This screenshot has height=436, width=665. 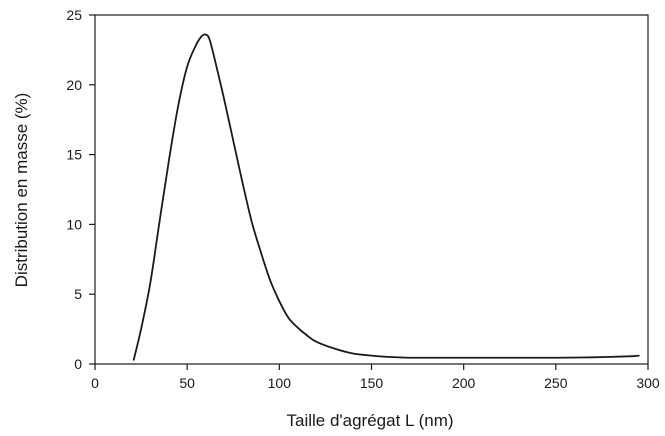 I want to click on x-axis: 0 50 100 150 200 250 300, so click(x=375, y=377).